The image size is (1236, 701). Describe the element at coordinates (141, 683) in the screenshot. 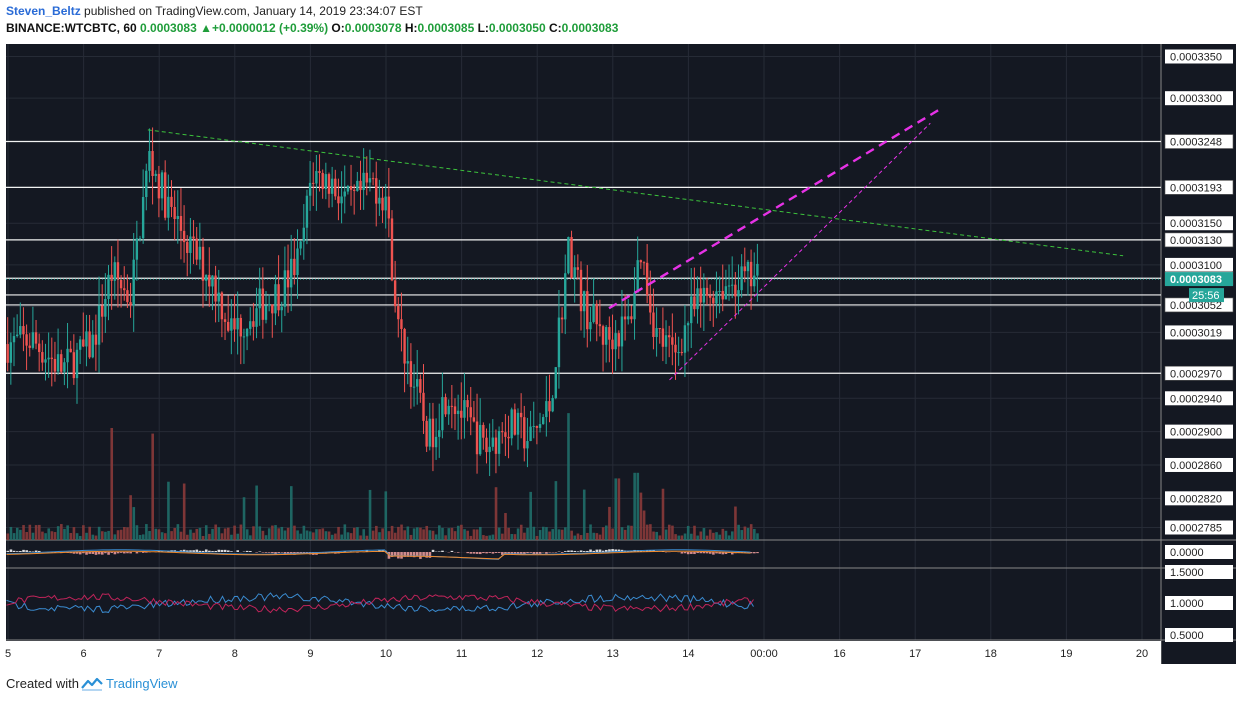

I see `tradingview-link: TradingView` at that location.